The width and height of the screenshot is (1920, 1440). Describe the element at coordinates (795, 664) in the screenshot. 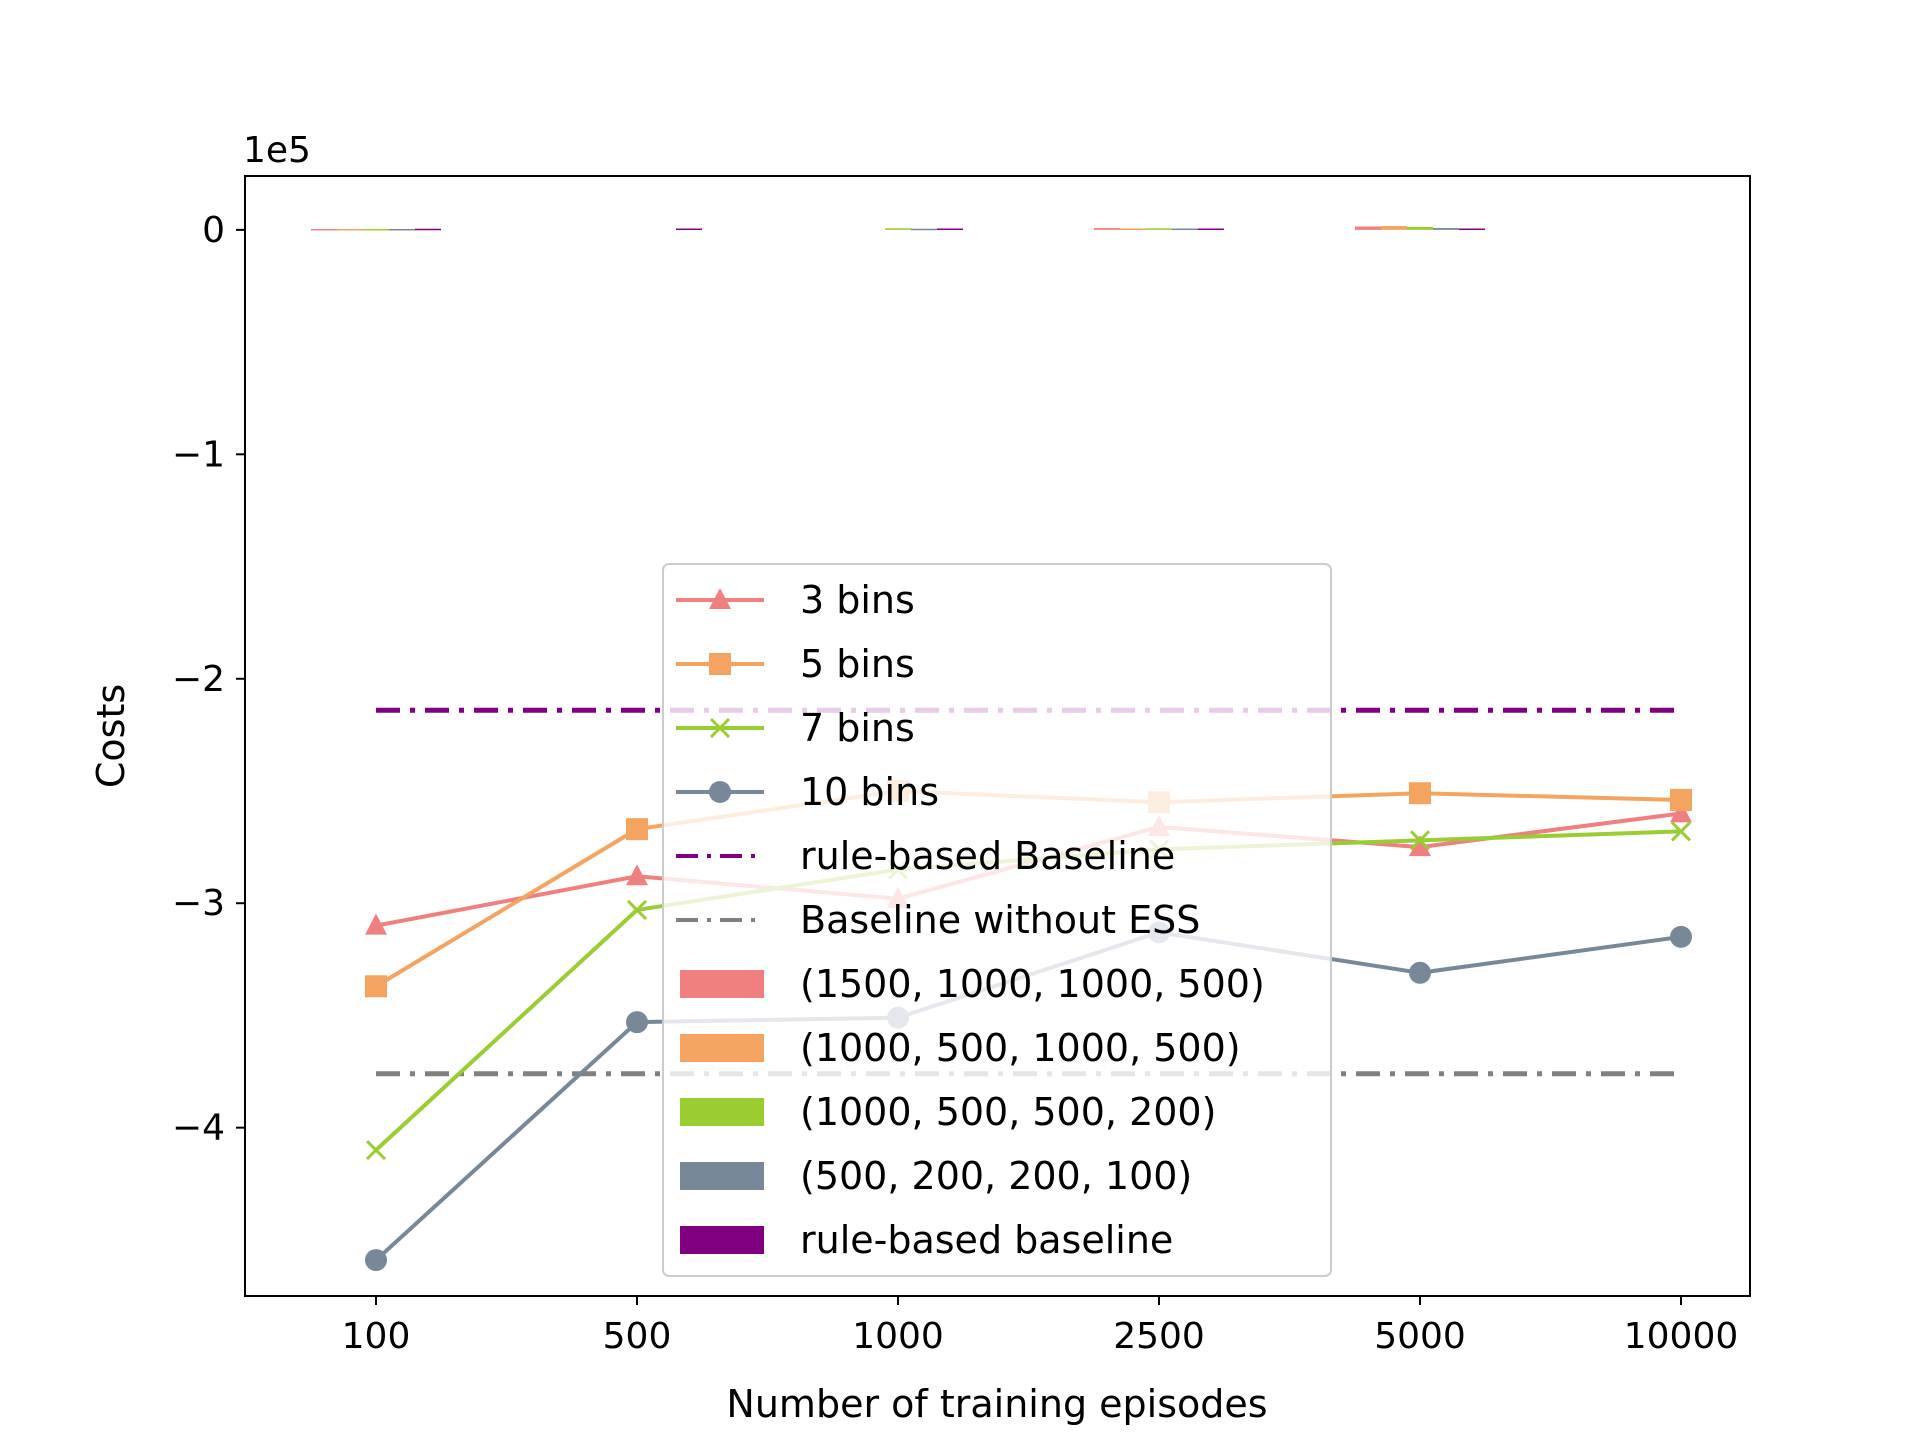

I see `legend-entry-2: 5 bins` at that location.